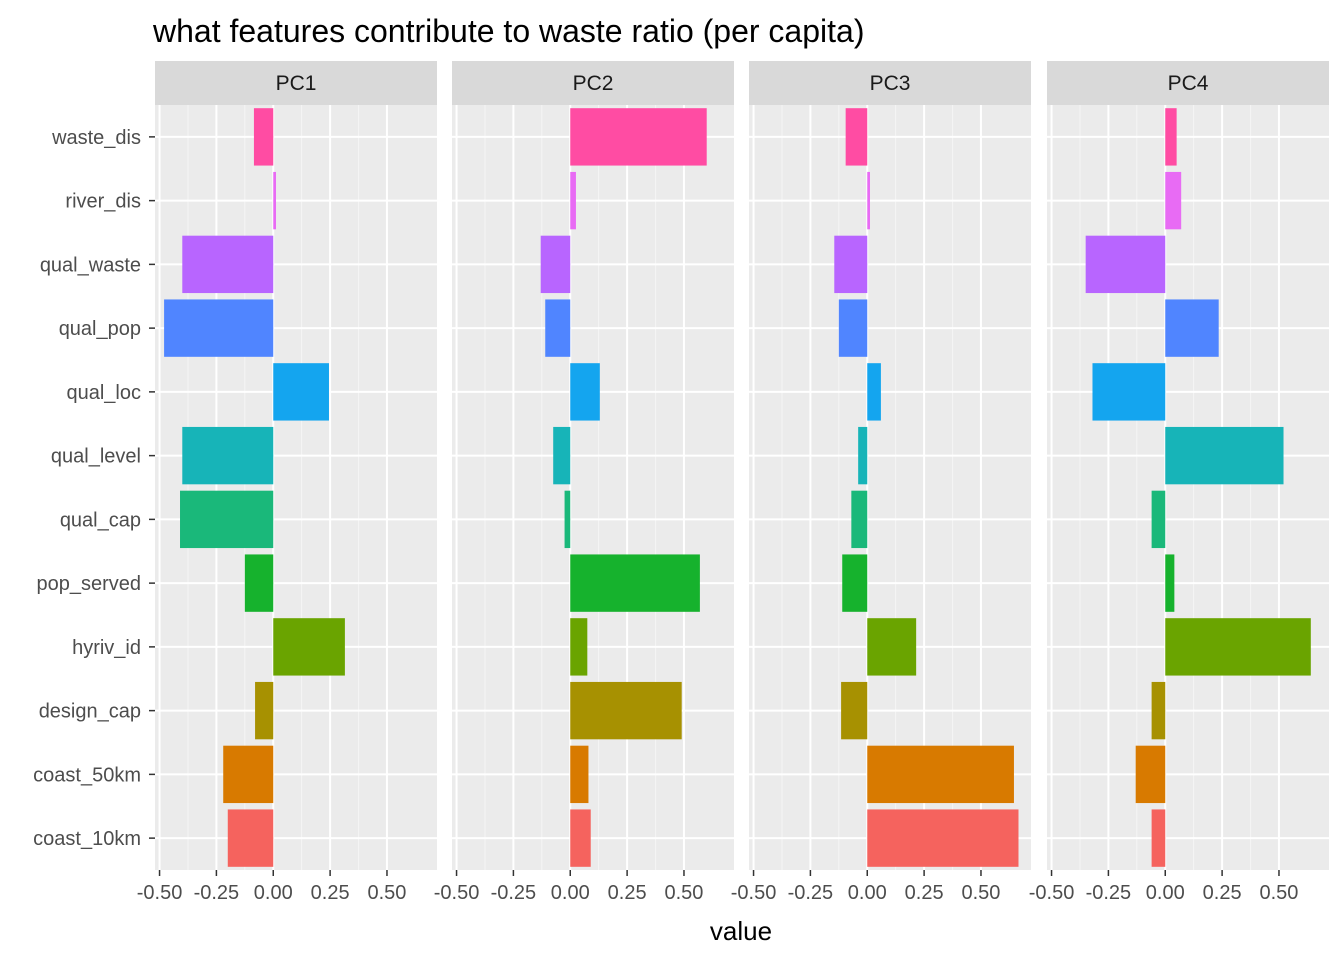 This screenshot has width=1344, height=960. Describe the element at coordinates (558, 328) in the screenshot. I see `bar-pc2-qual_pop` at that location.